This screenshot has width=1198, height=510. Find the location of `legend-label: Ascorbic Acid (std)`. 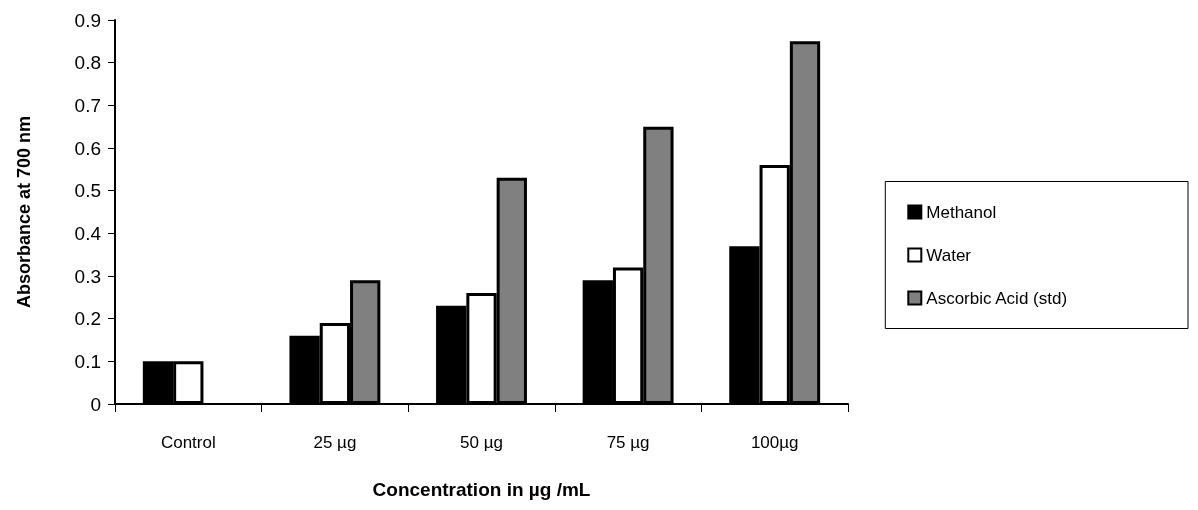

legend-label: Ascorbic Acid (std) is located at coordinates (997, 298).